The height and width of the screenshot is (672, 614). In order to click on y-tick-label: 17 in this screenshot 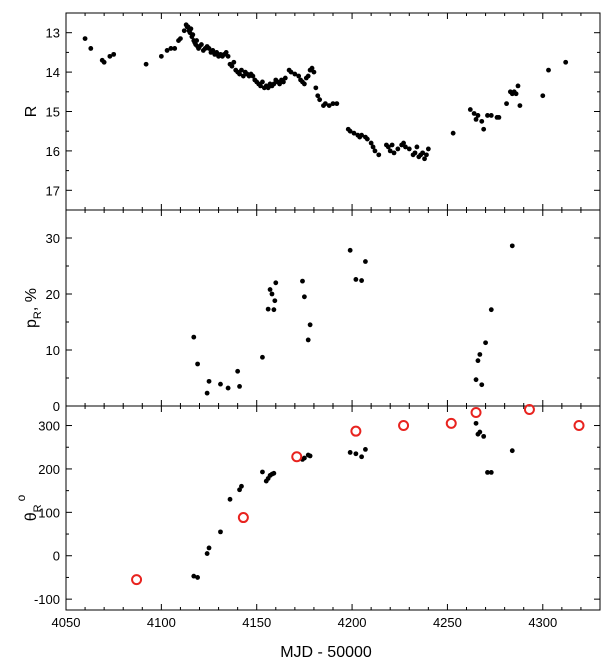, I will do `click(53, 190)`.